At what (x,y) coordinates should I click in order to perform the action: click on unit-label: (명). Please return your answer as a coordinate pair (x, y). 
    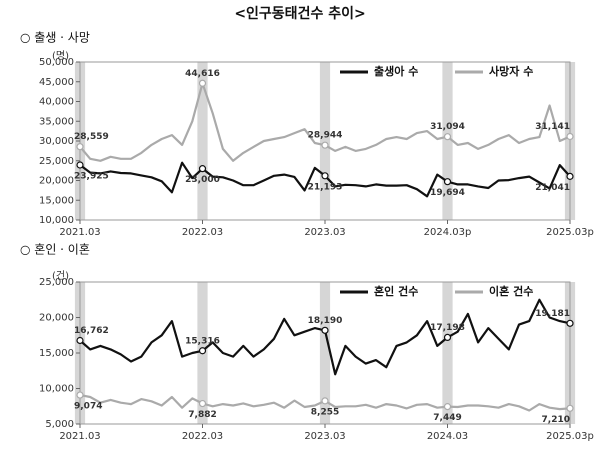
    Looking at the image, I should click on (60, 56).